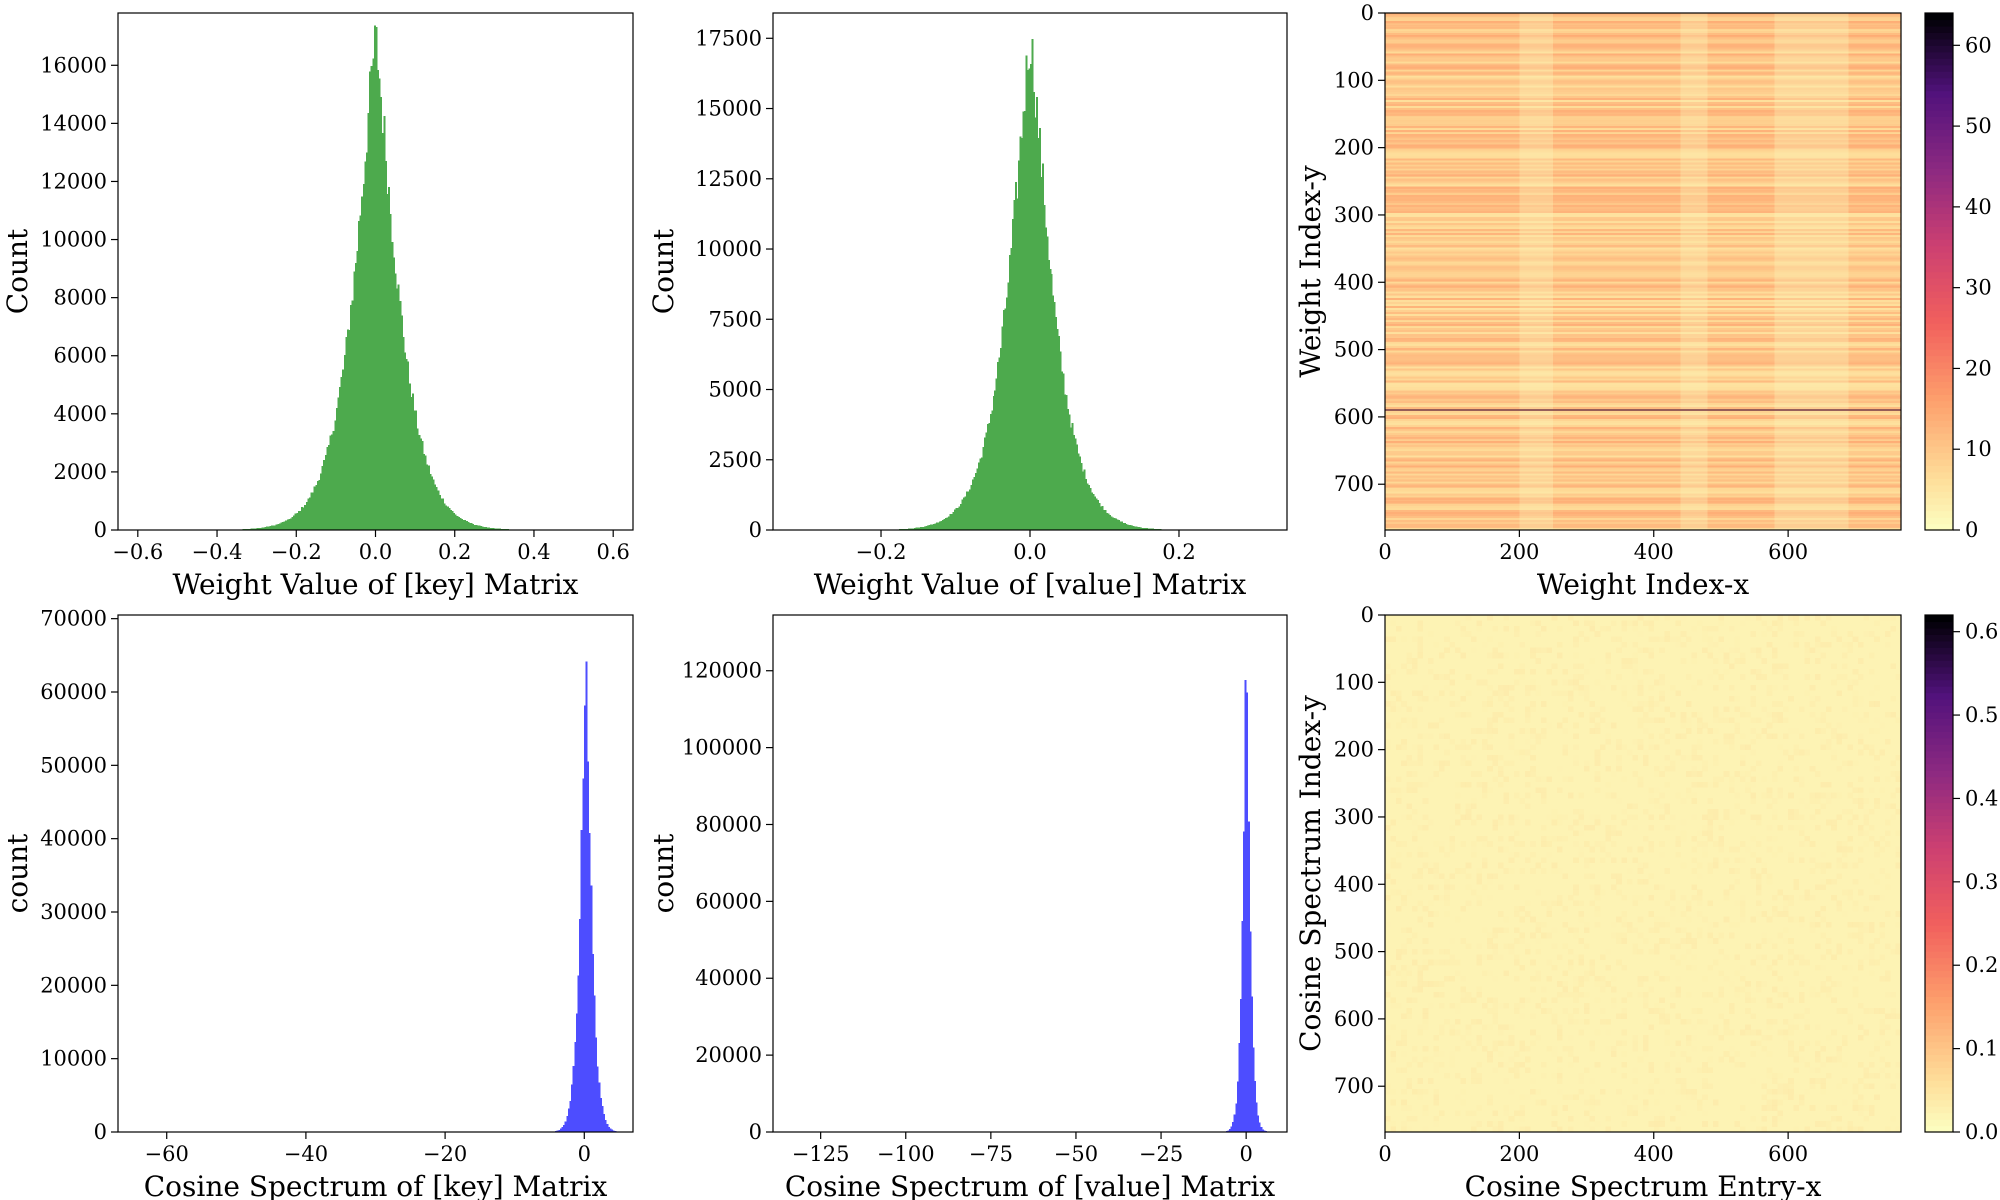 The image size is (2000, 1200). What do you see at coordinates (73, 765) in the screenshot?
I see `y-tick-label: 50000` at bounding box center [73, 765].